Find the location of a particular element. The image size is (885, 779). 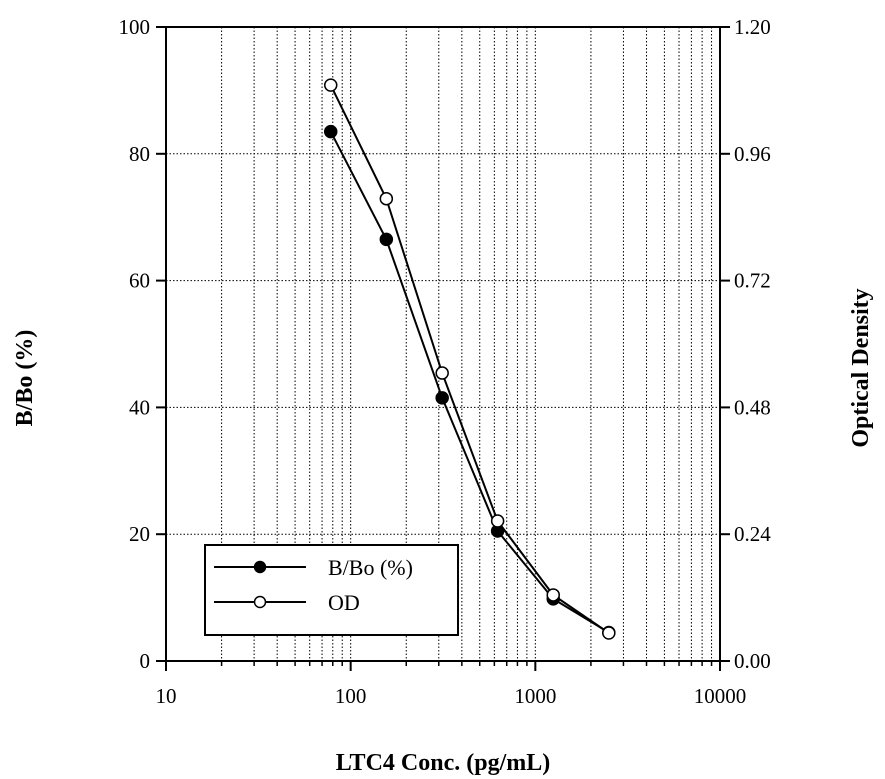

legend: B/Bo (%) OD is located at coordinates (331, 590).